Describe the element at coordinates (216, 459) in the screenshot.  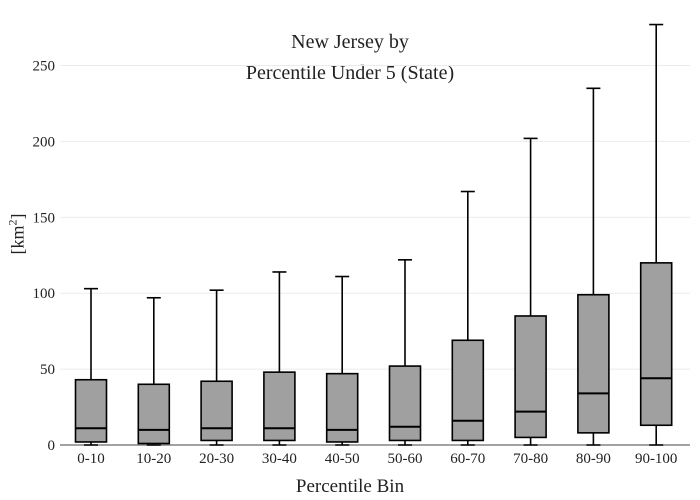
I see `x-tick-label: 20-30` at that location.